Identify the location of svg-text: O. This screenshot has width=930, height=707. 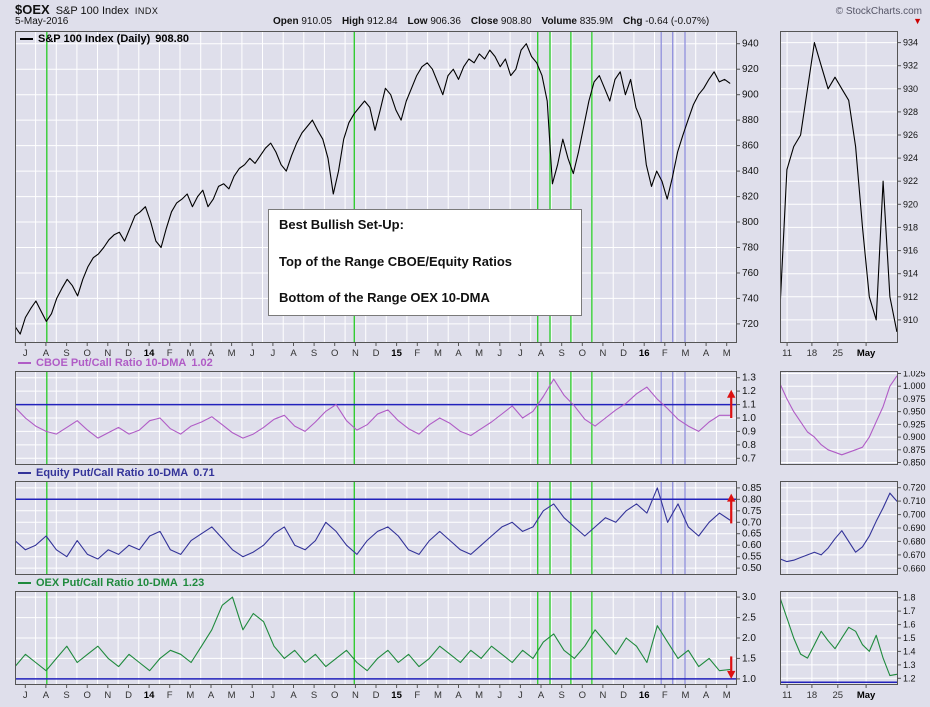
(87, 695).